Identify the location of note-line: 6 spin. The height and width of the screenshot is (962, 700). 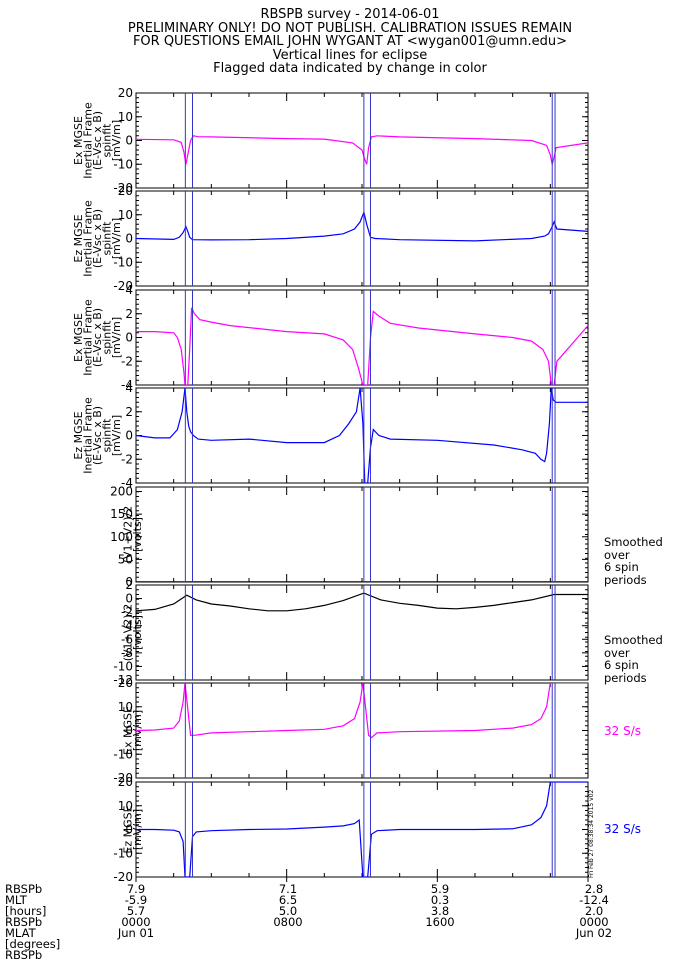
(621, 567).